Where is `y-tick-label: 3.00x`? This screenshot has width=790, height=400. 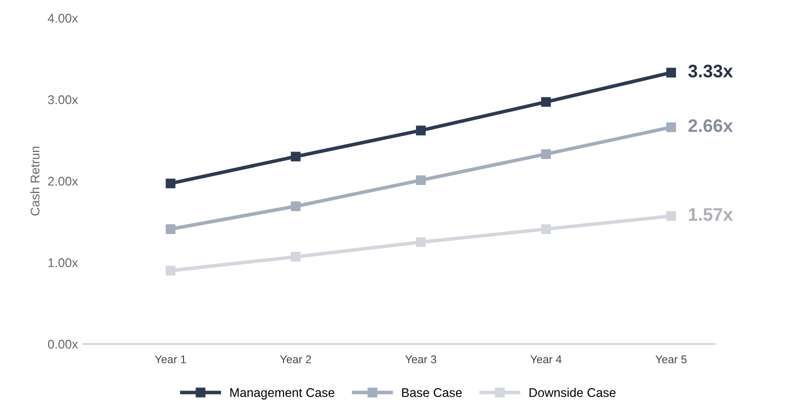
y-tick-label: 3.00x is located at coordinates (63, 99).